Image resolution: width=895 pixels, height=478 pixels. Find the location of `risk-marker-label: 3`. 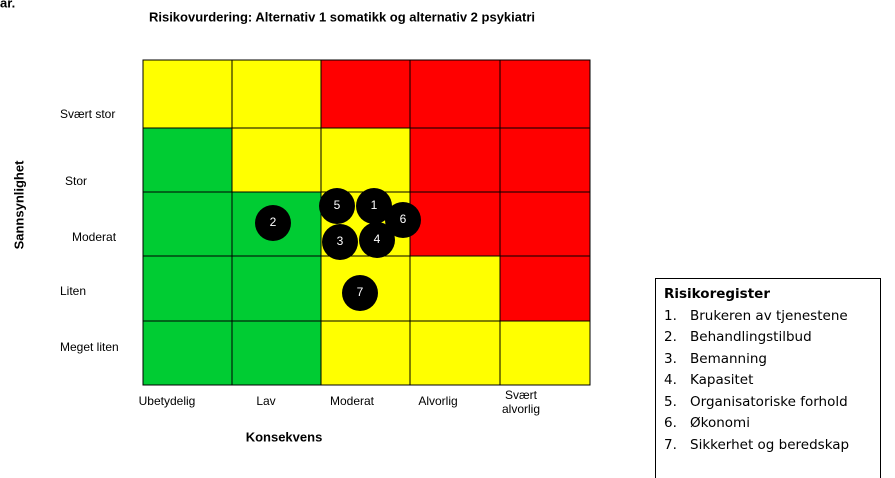

risk-marker-label: 3 is located at coordinates (340, 241).